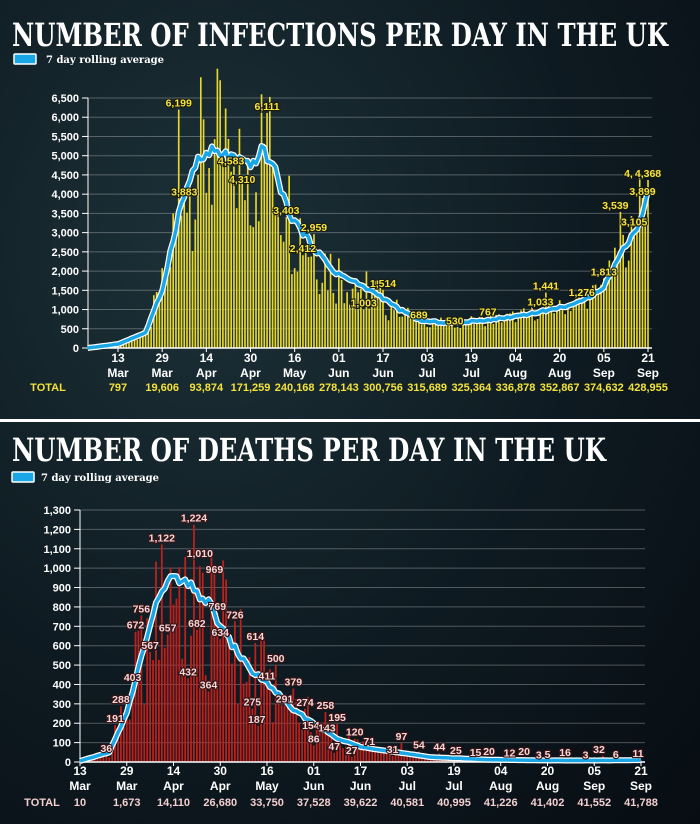  I want to click on x-tick-day: 17, so click(361, 771).